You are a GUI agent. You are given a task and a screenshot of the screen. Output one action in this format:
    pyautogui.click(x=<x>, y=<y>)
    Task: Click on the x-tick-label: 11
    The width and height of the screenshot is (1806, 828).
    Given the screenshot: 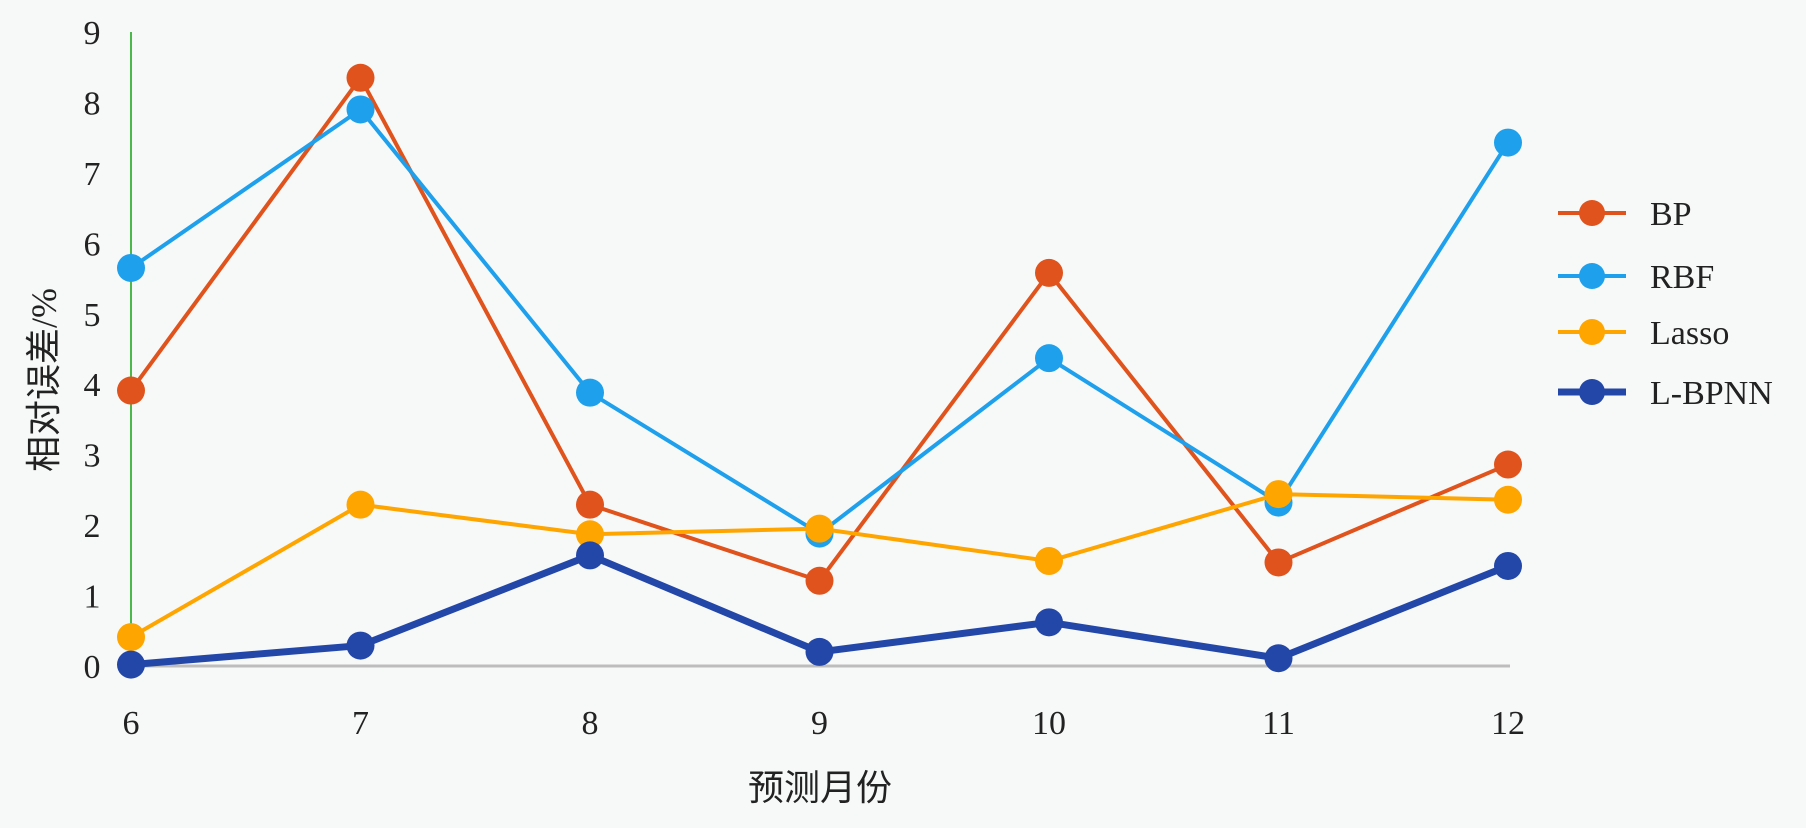 What is the action you would take?
    pyautogui.click(x=1278, y=723)
    